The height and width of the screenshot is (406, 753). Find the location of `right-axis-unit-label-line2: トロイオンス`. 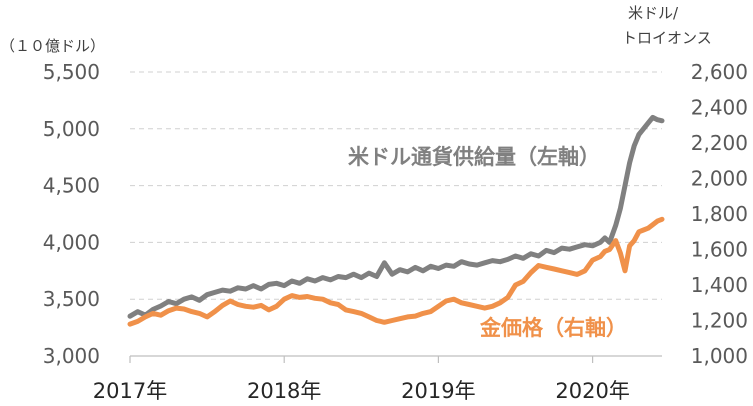

right-axis-unit-label-line2: トロイオンス is located at coordinates (667, 38).